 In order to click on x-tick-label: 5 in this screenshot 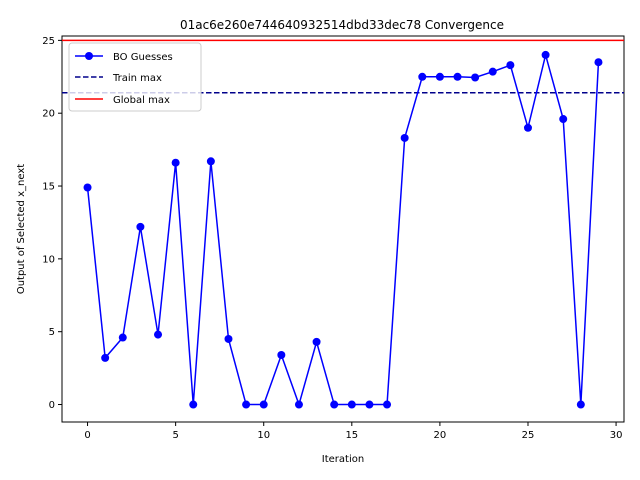, I will do `click(175, 435)`.